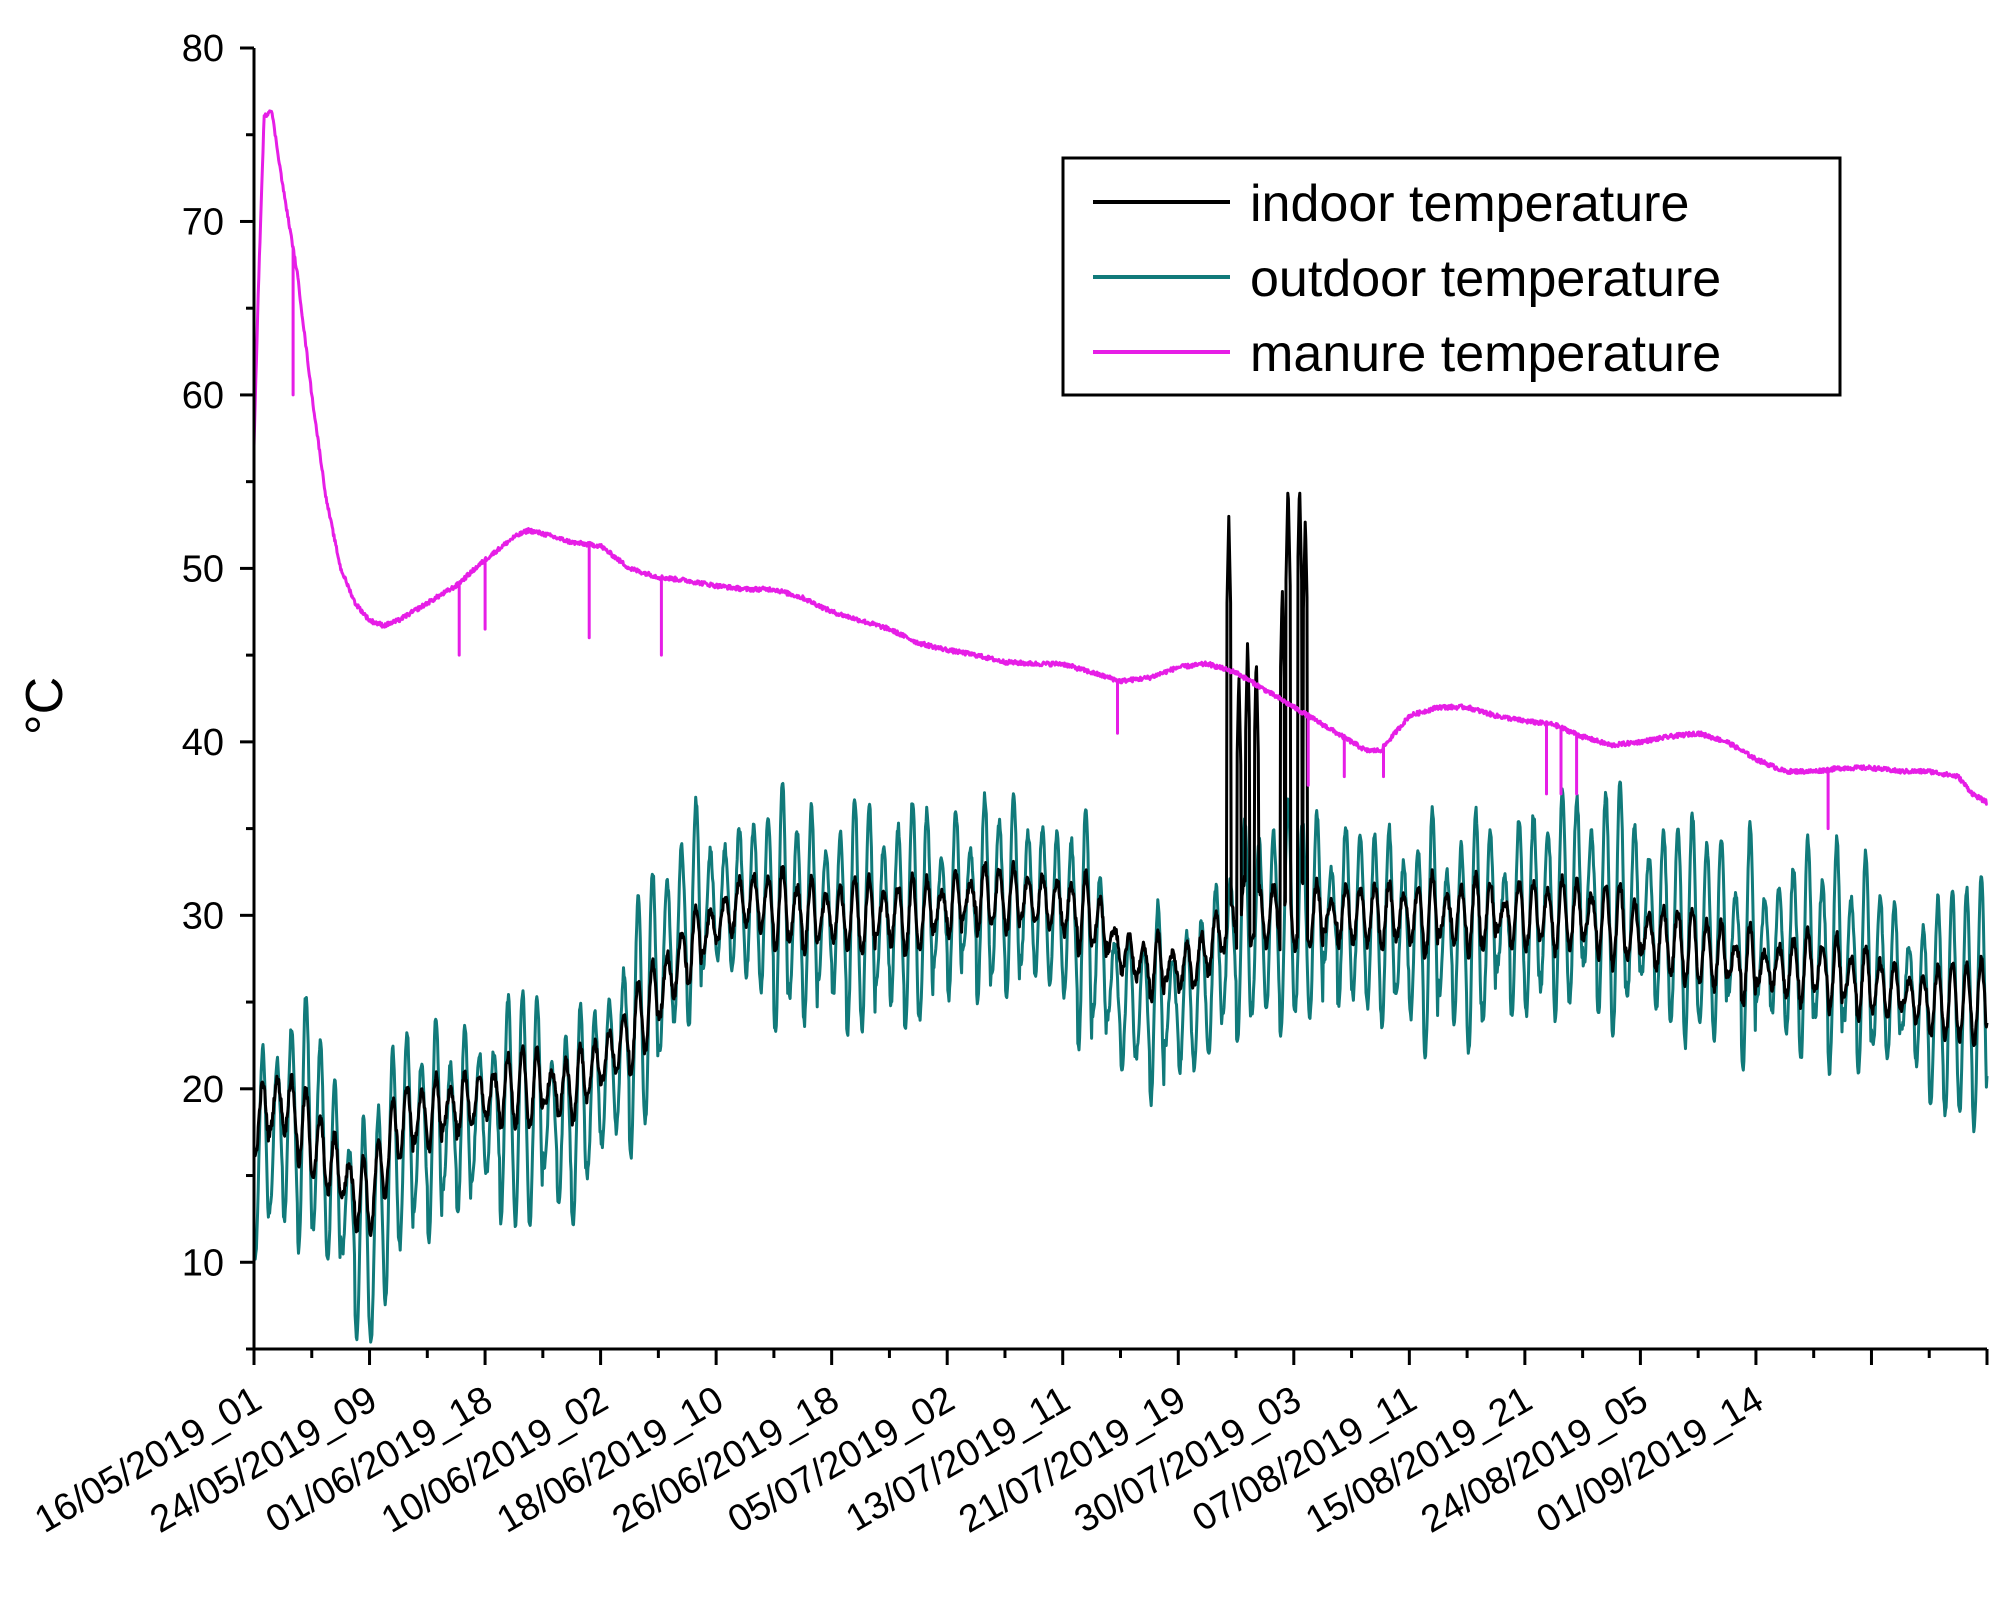  I want to click on y-tick-label: 20, so click(203, 1090).